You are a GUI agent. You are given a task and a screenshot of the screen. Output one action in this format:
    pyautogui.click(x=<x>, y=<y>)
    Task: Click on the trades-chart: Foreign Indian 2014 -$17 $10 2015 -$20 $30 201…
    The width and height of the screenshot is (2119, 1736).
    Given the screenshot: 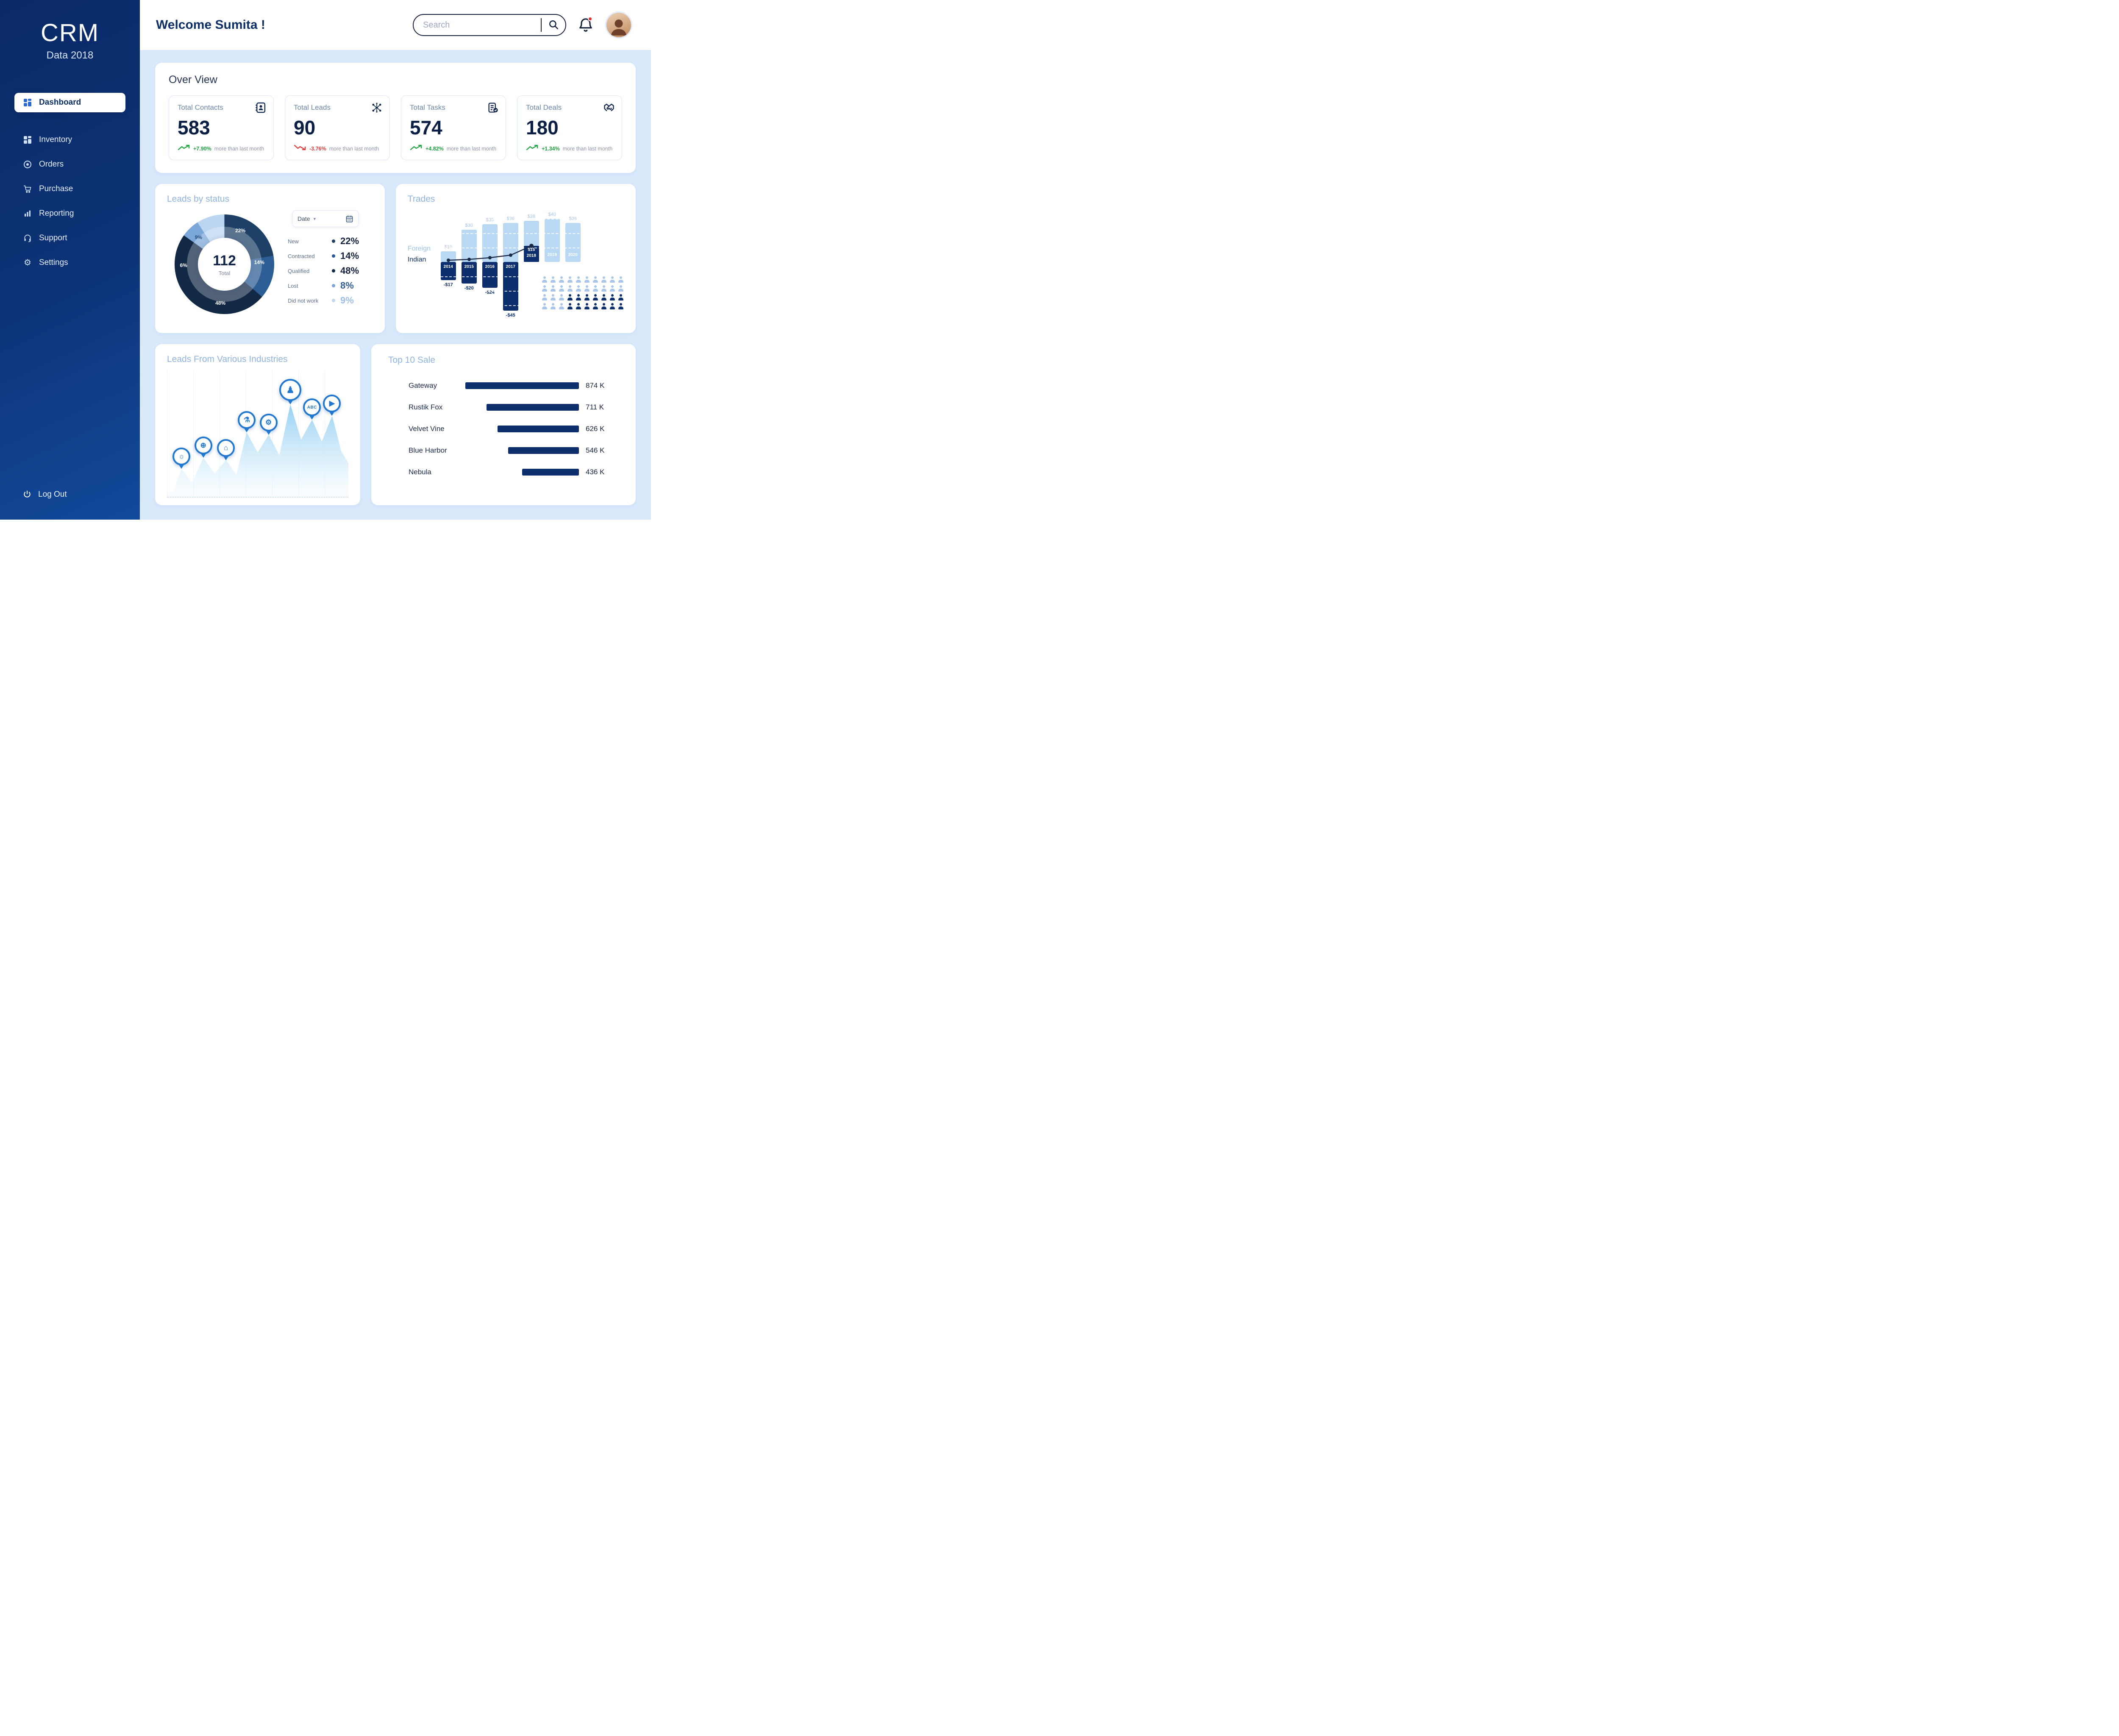 What is the action you would take?
    pyautogui.click(x=516, y=265)
    